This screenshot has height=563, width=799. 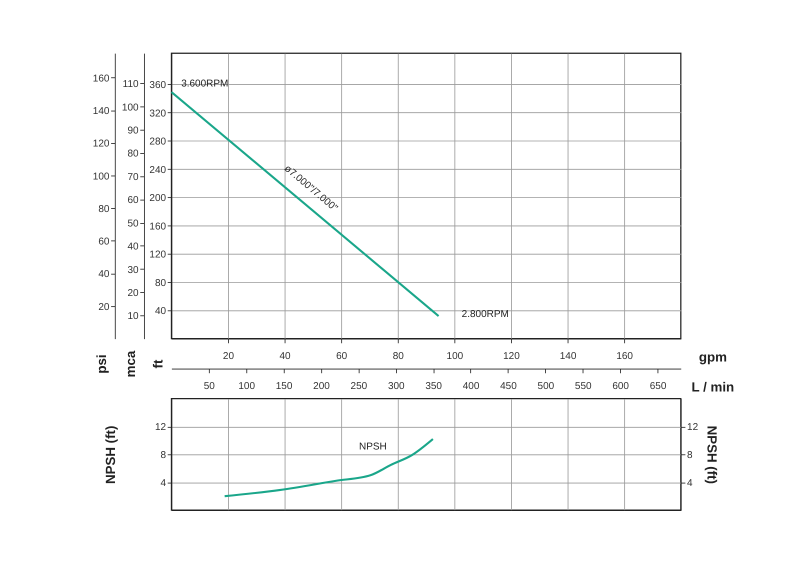 I want to click on y2-tick-label: 60, so click(x=104, y=242).